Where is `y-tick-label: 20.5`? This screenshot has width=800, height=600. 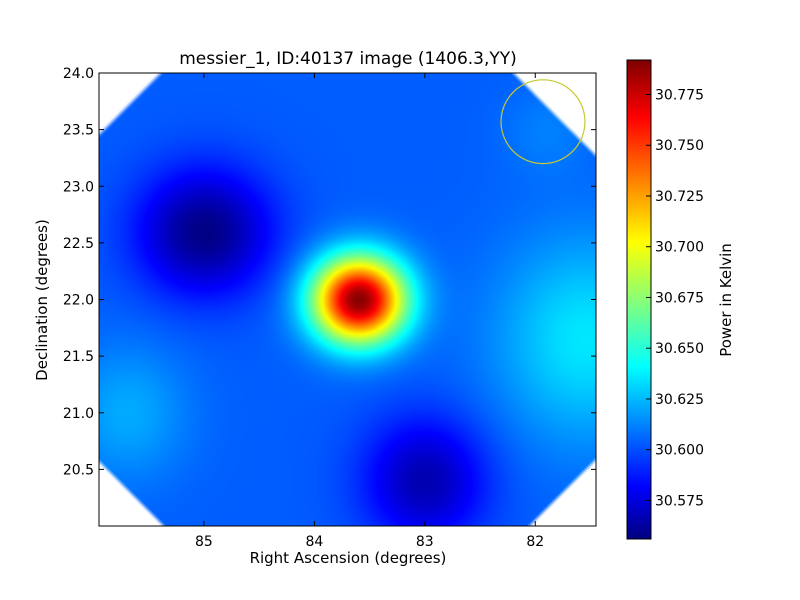
y-tick-label: 20.5 is located at coordinates (78, 470).